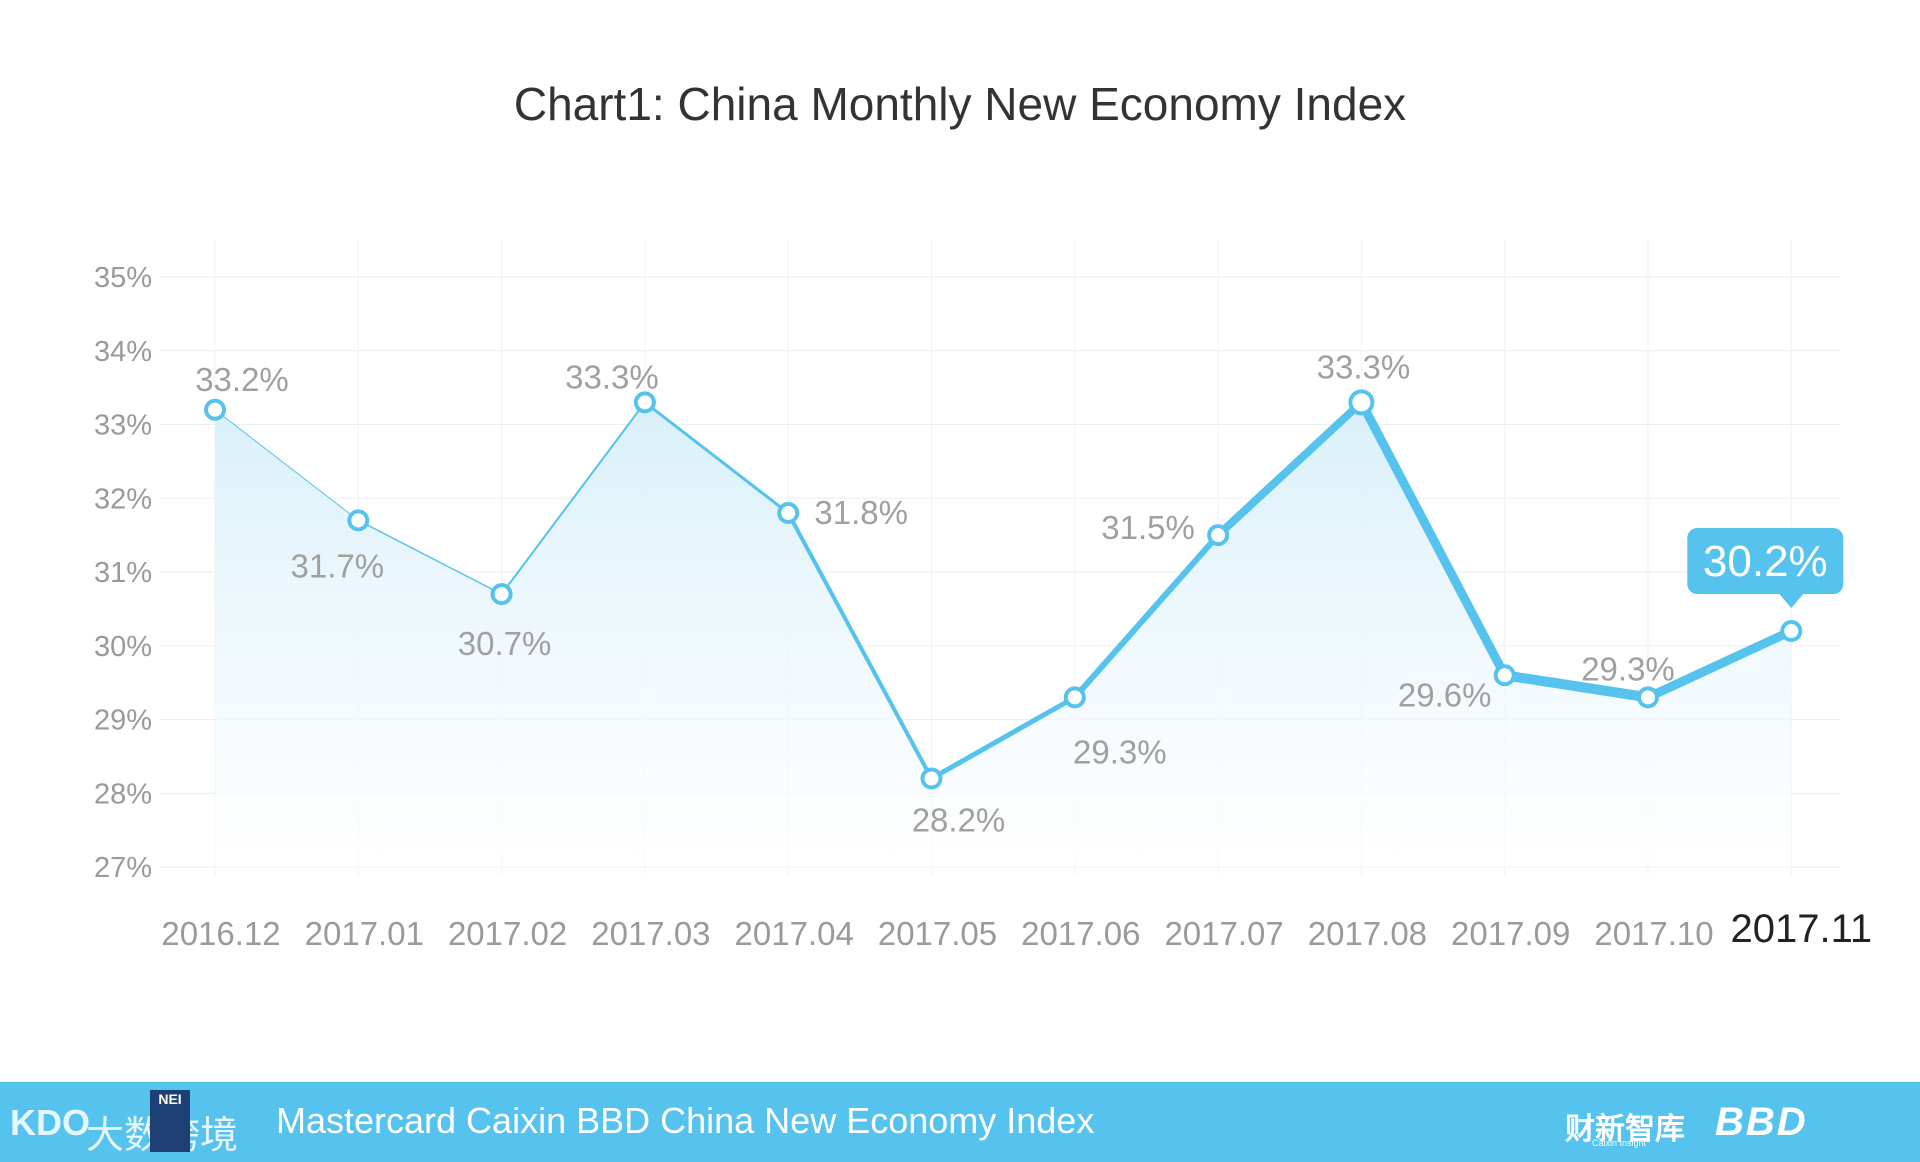  What do you see at coordinates (505, 643) in the screenshot?
I see `data-label: 30.7%` at bounding box center [505, 643].